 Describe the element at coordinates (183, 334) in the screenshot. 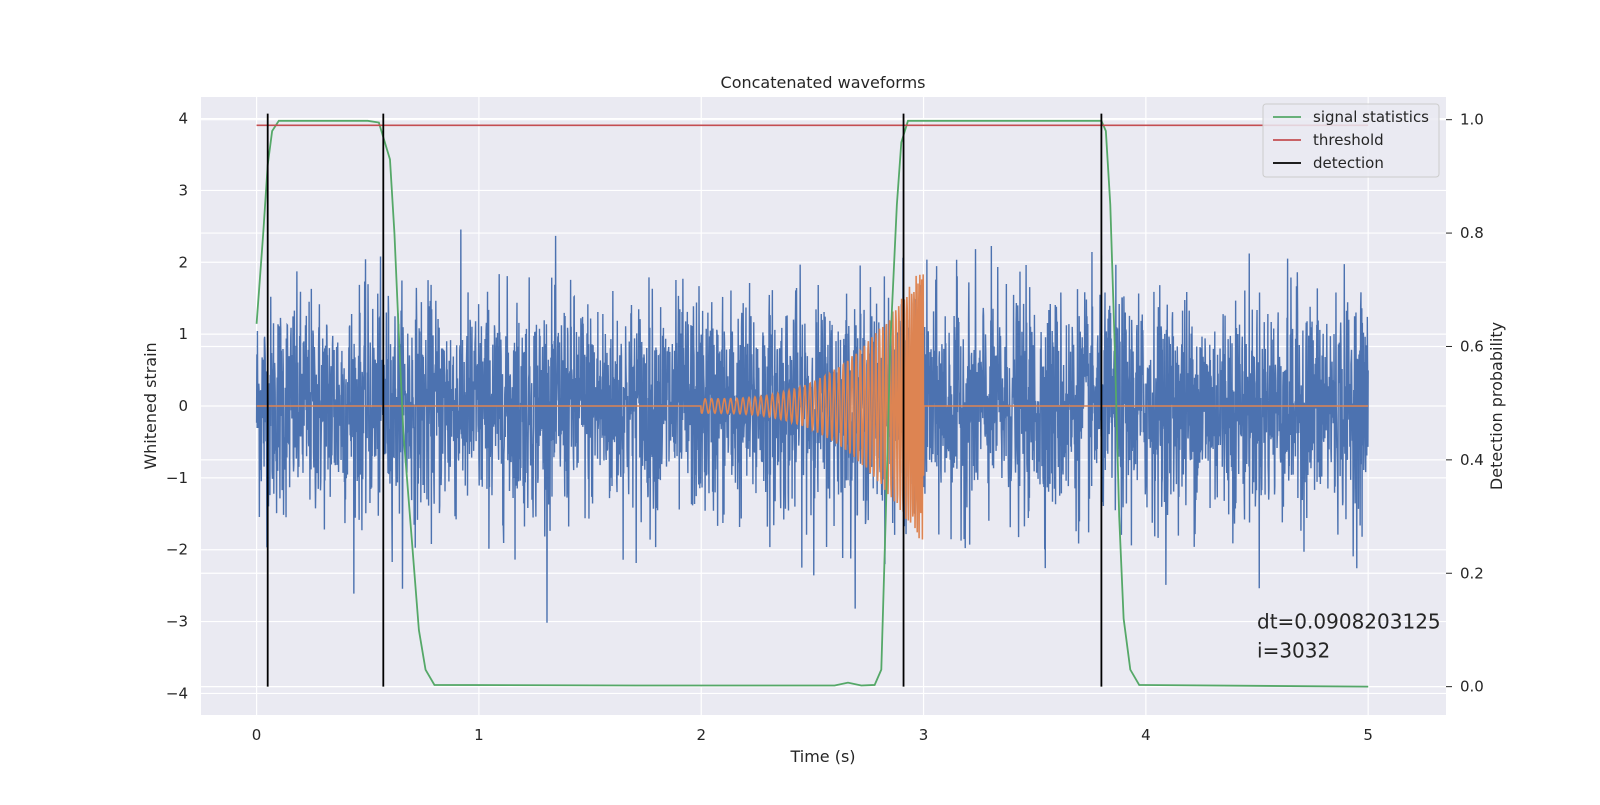

I see `y-tick-label: 1` at that location.